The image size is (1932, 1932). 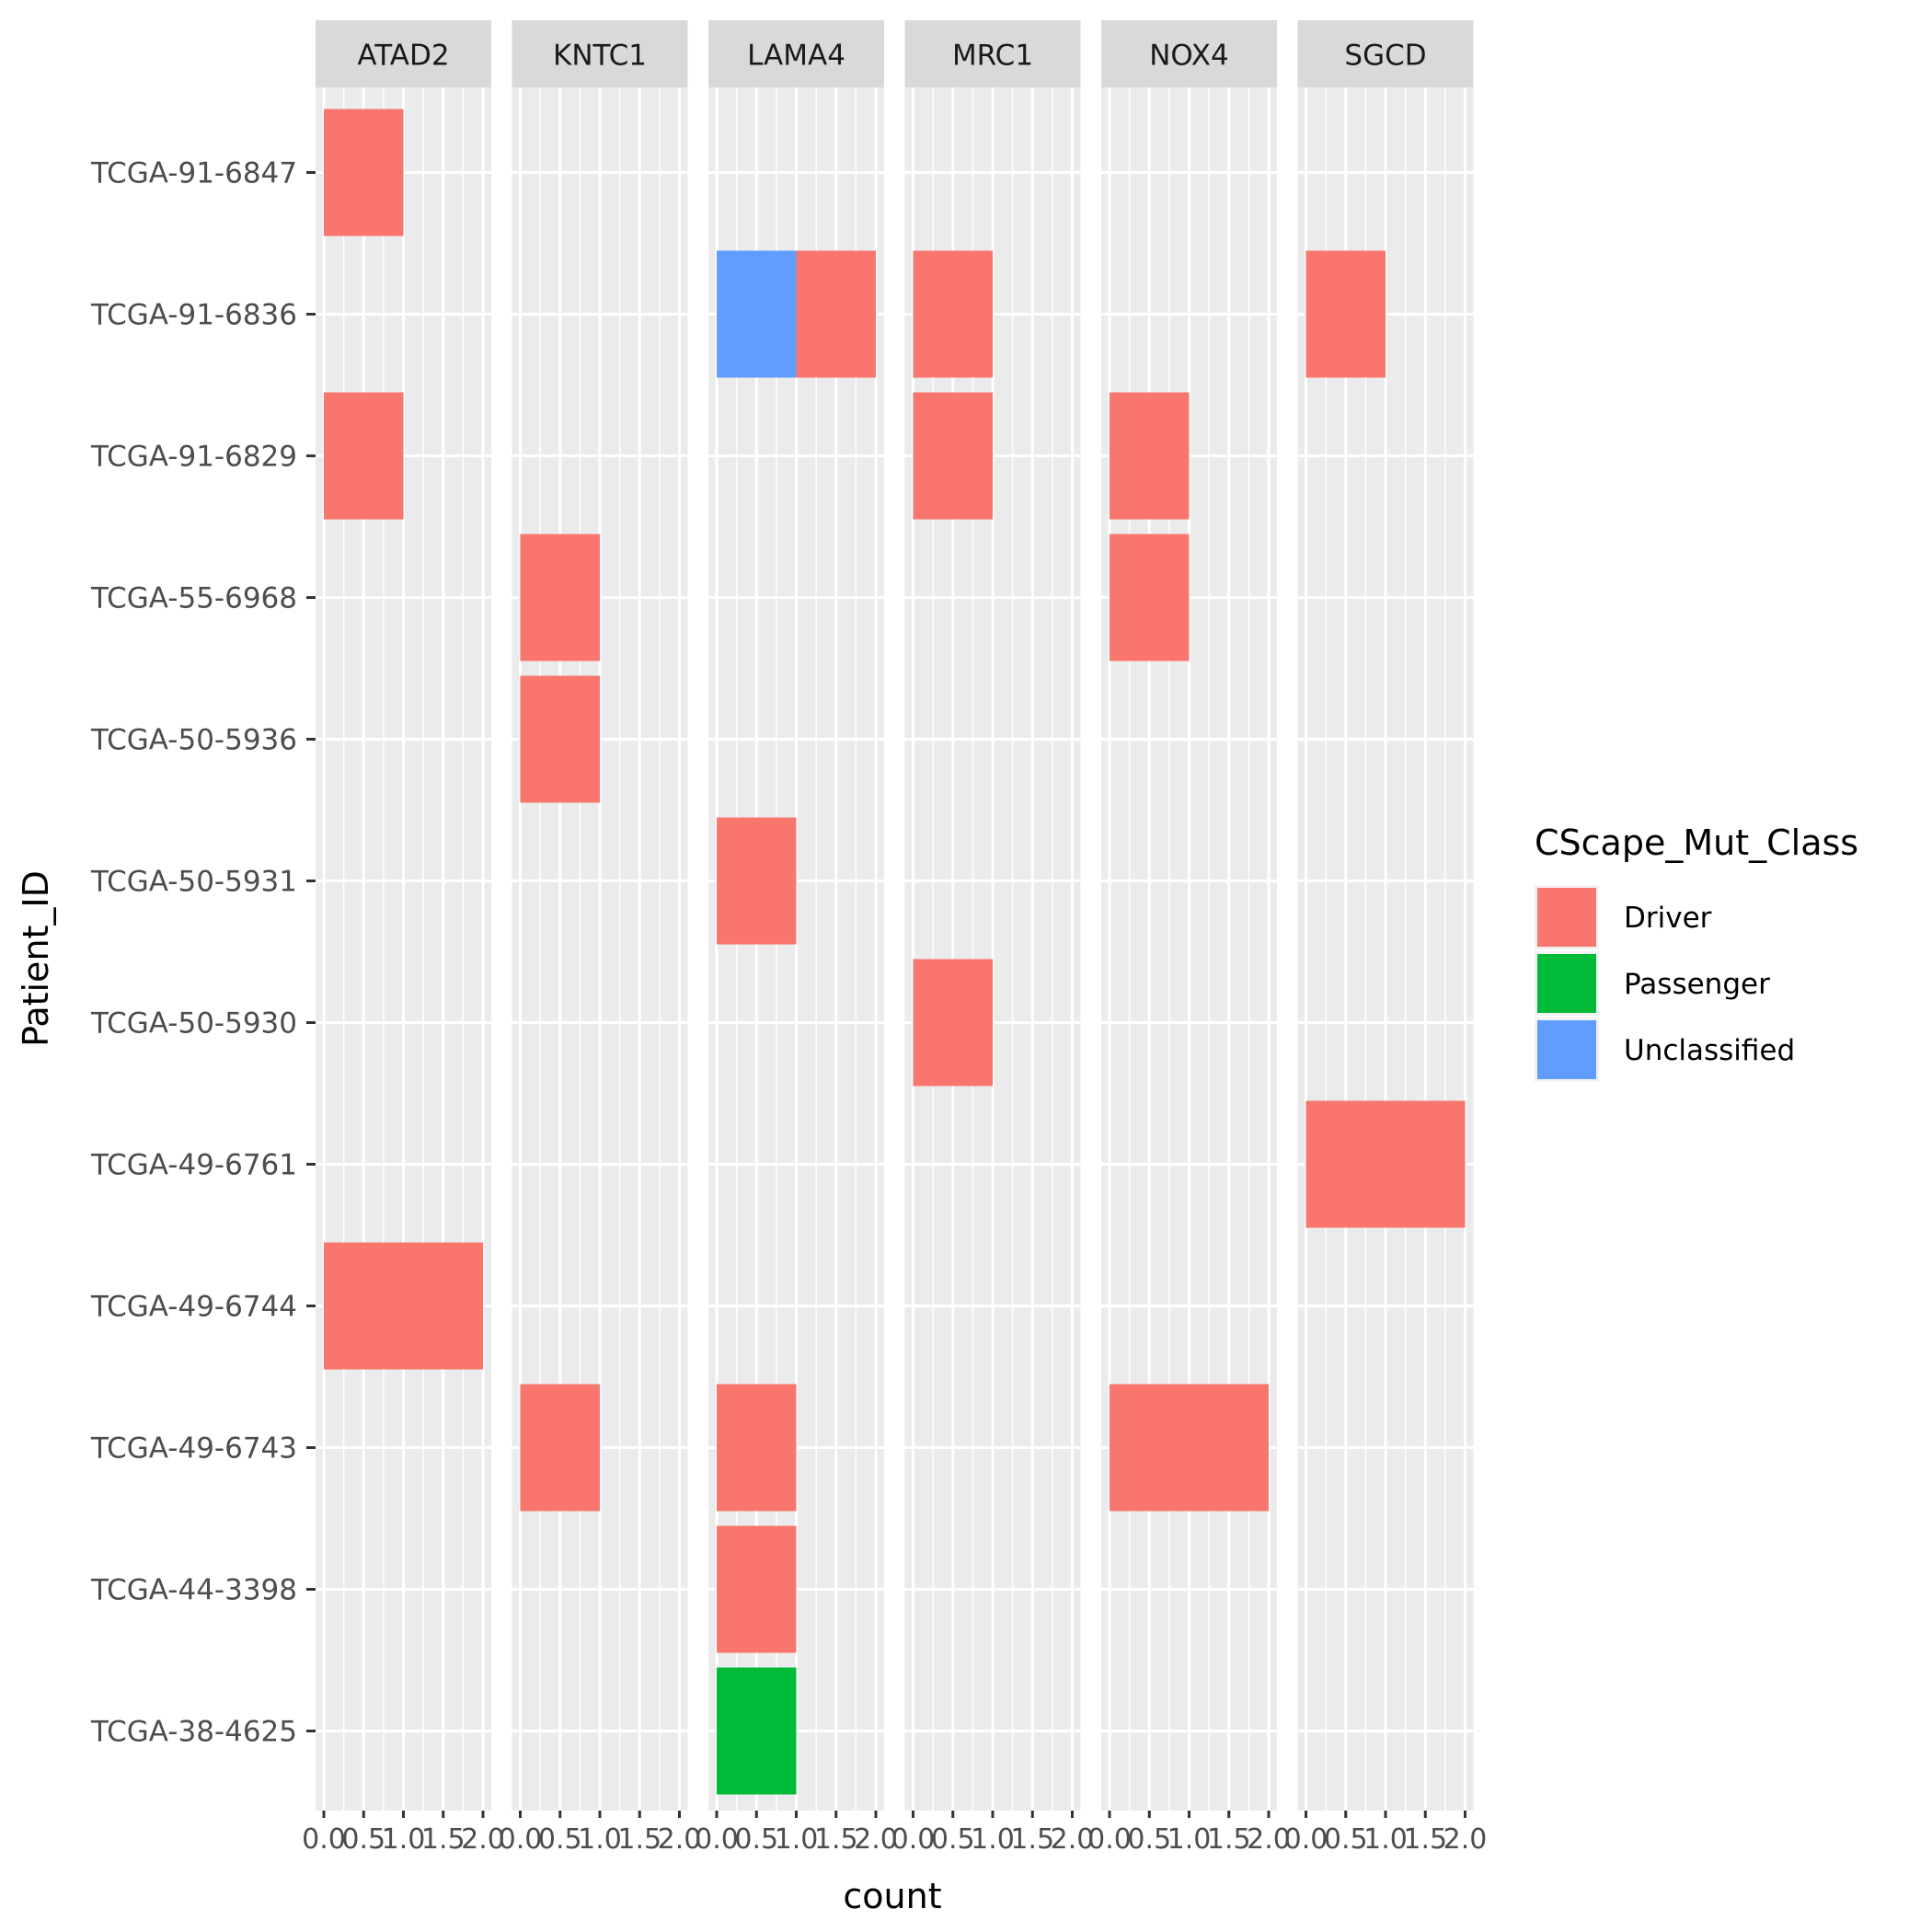 What do you see at coordinates (193, 1307) in the screenshot?
I see `y-tick-label: TCGA-49-6744` at bounding box center [193, 1307].